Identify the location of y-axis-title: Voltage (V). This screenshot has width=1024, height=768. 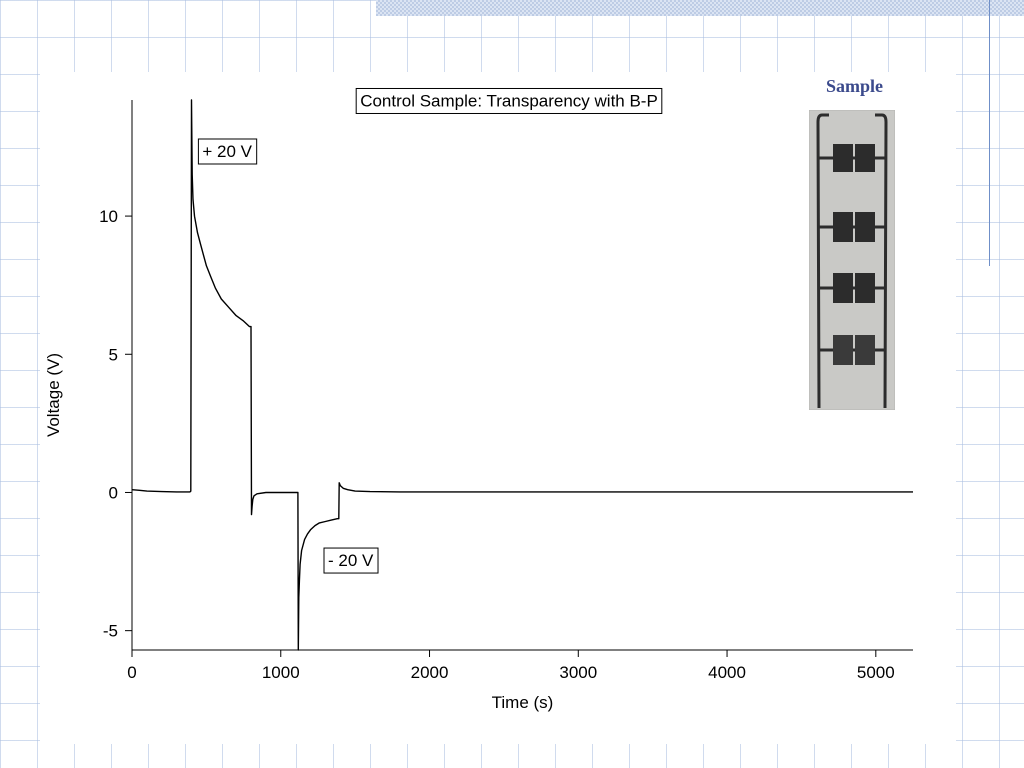
(53, 395).